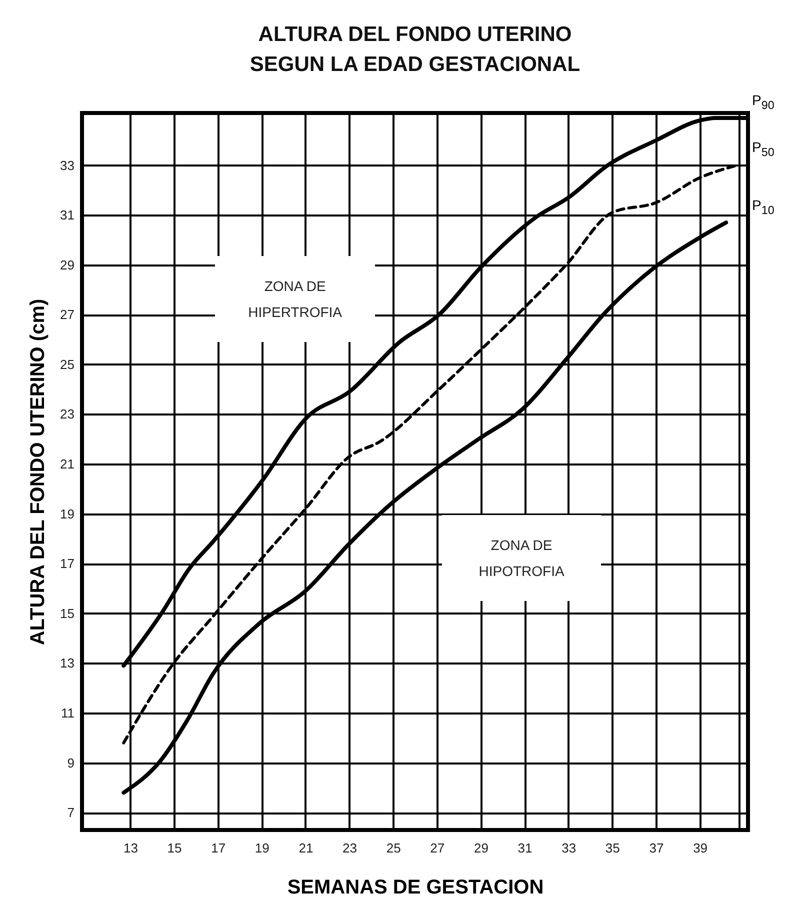 This screenshot has width=786, height=920. Describe the element at coordinates (262, 848) in the screenshot. I see `x-tick-label: 19` at that location.